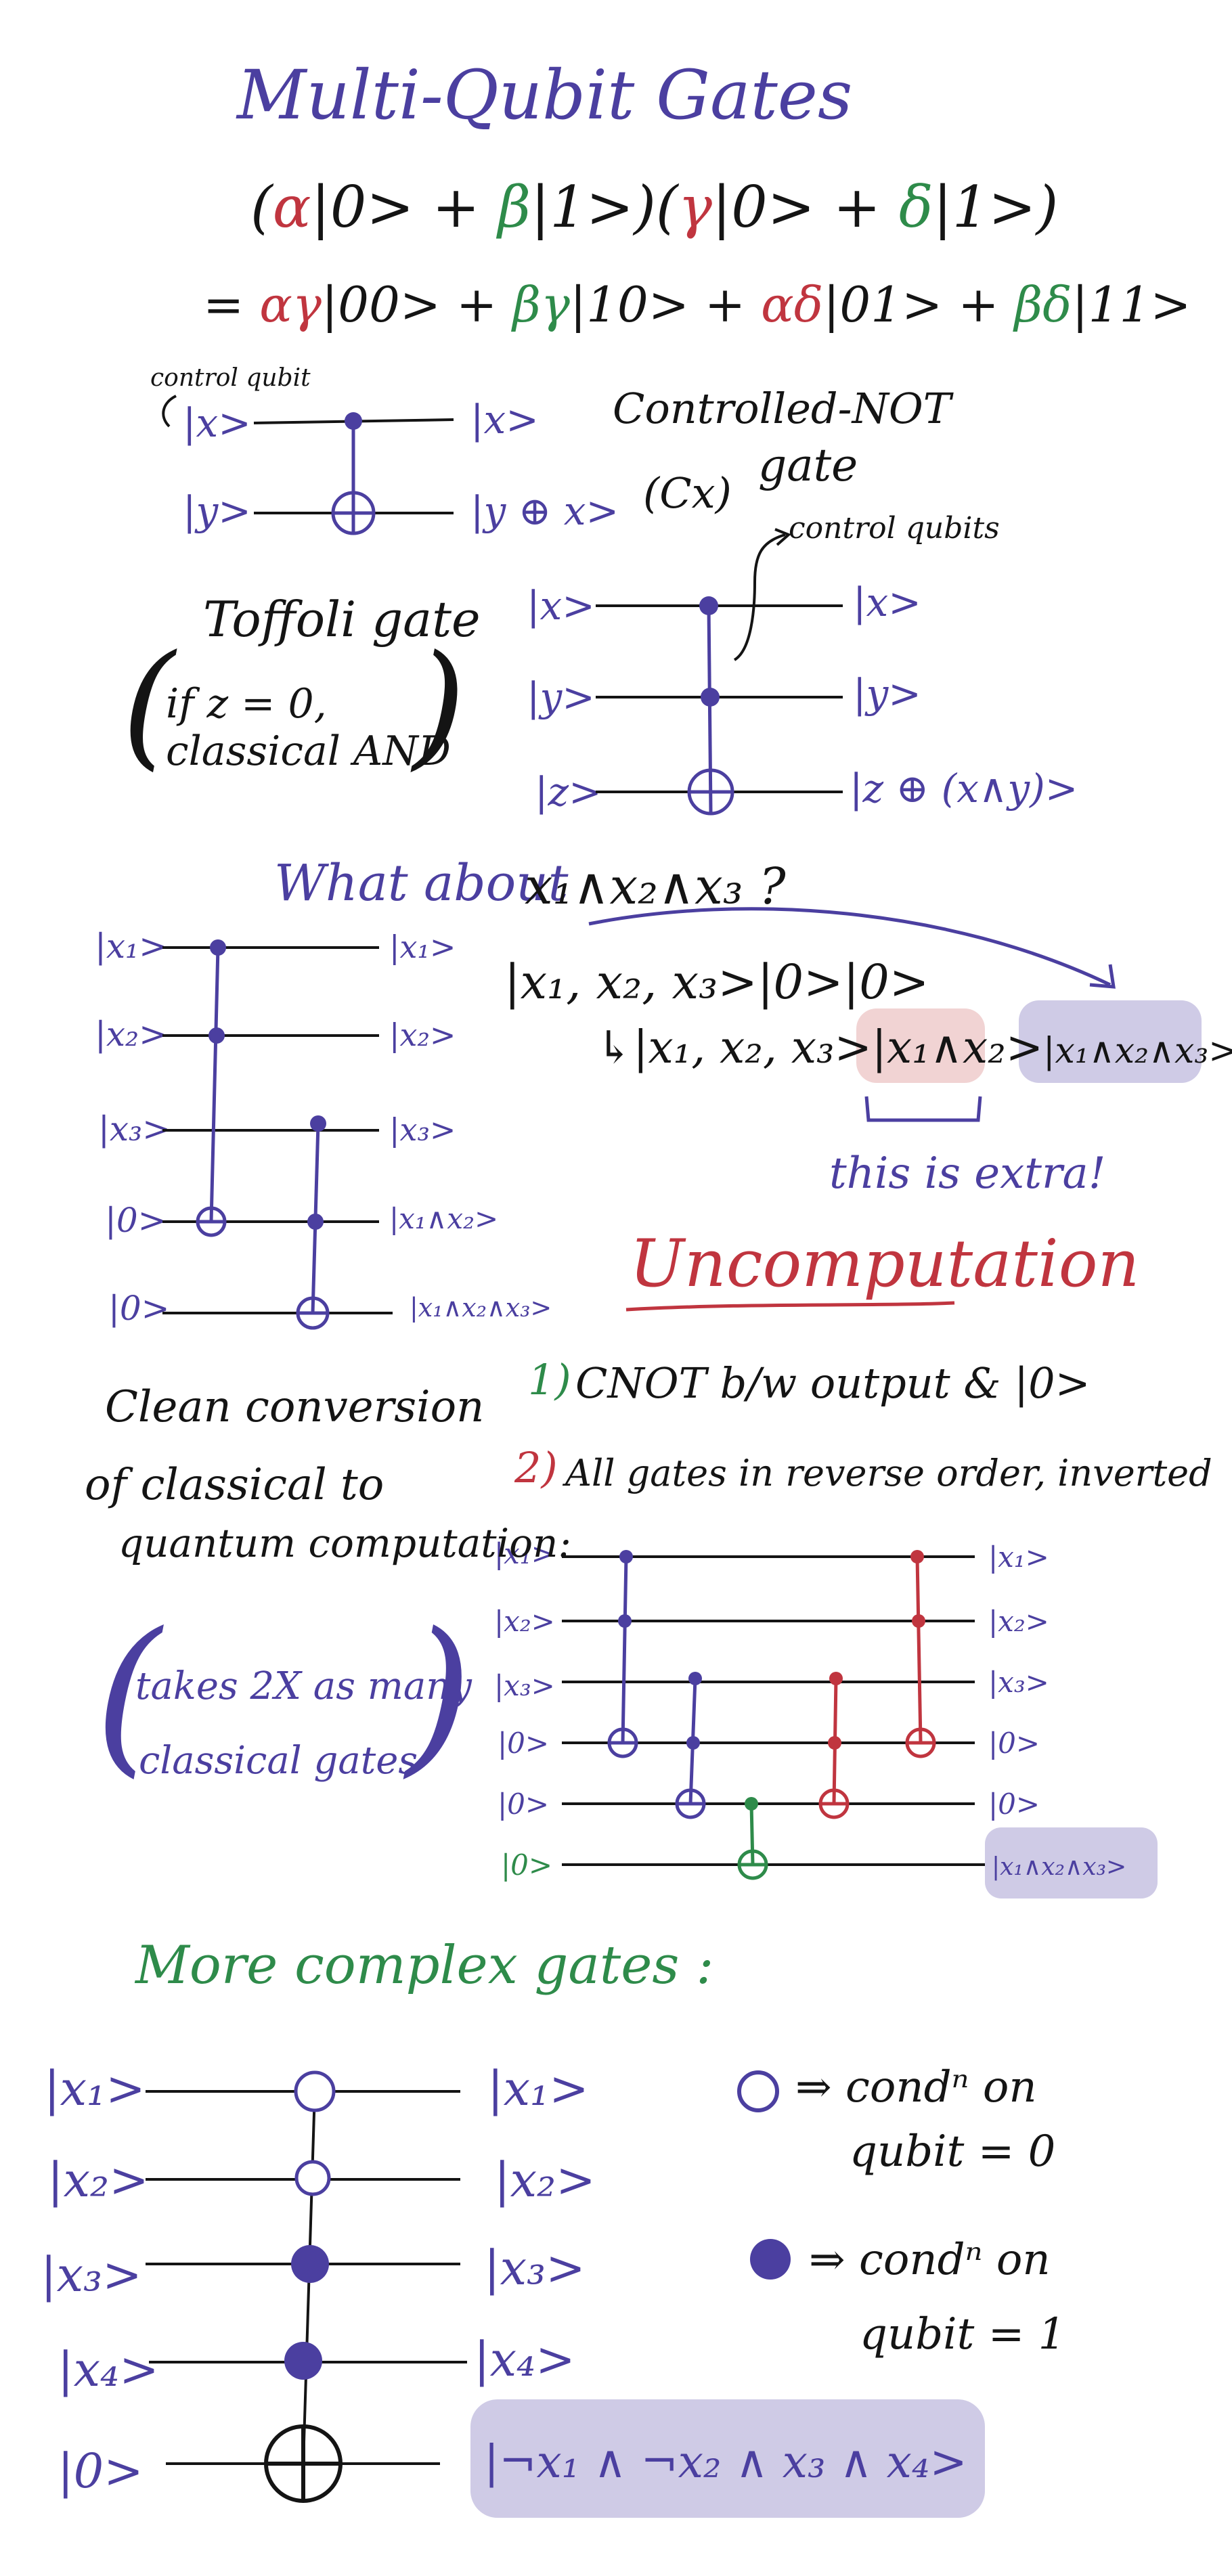  Describe the element at coordinates (695, 207) in the screenshot. I see `coef-gamma: γ` at that location.